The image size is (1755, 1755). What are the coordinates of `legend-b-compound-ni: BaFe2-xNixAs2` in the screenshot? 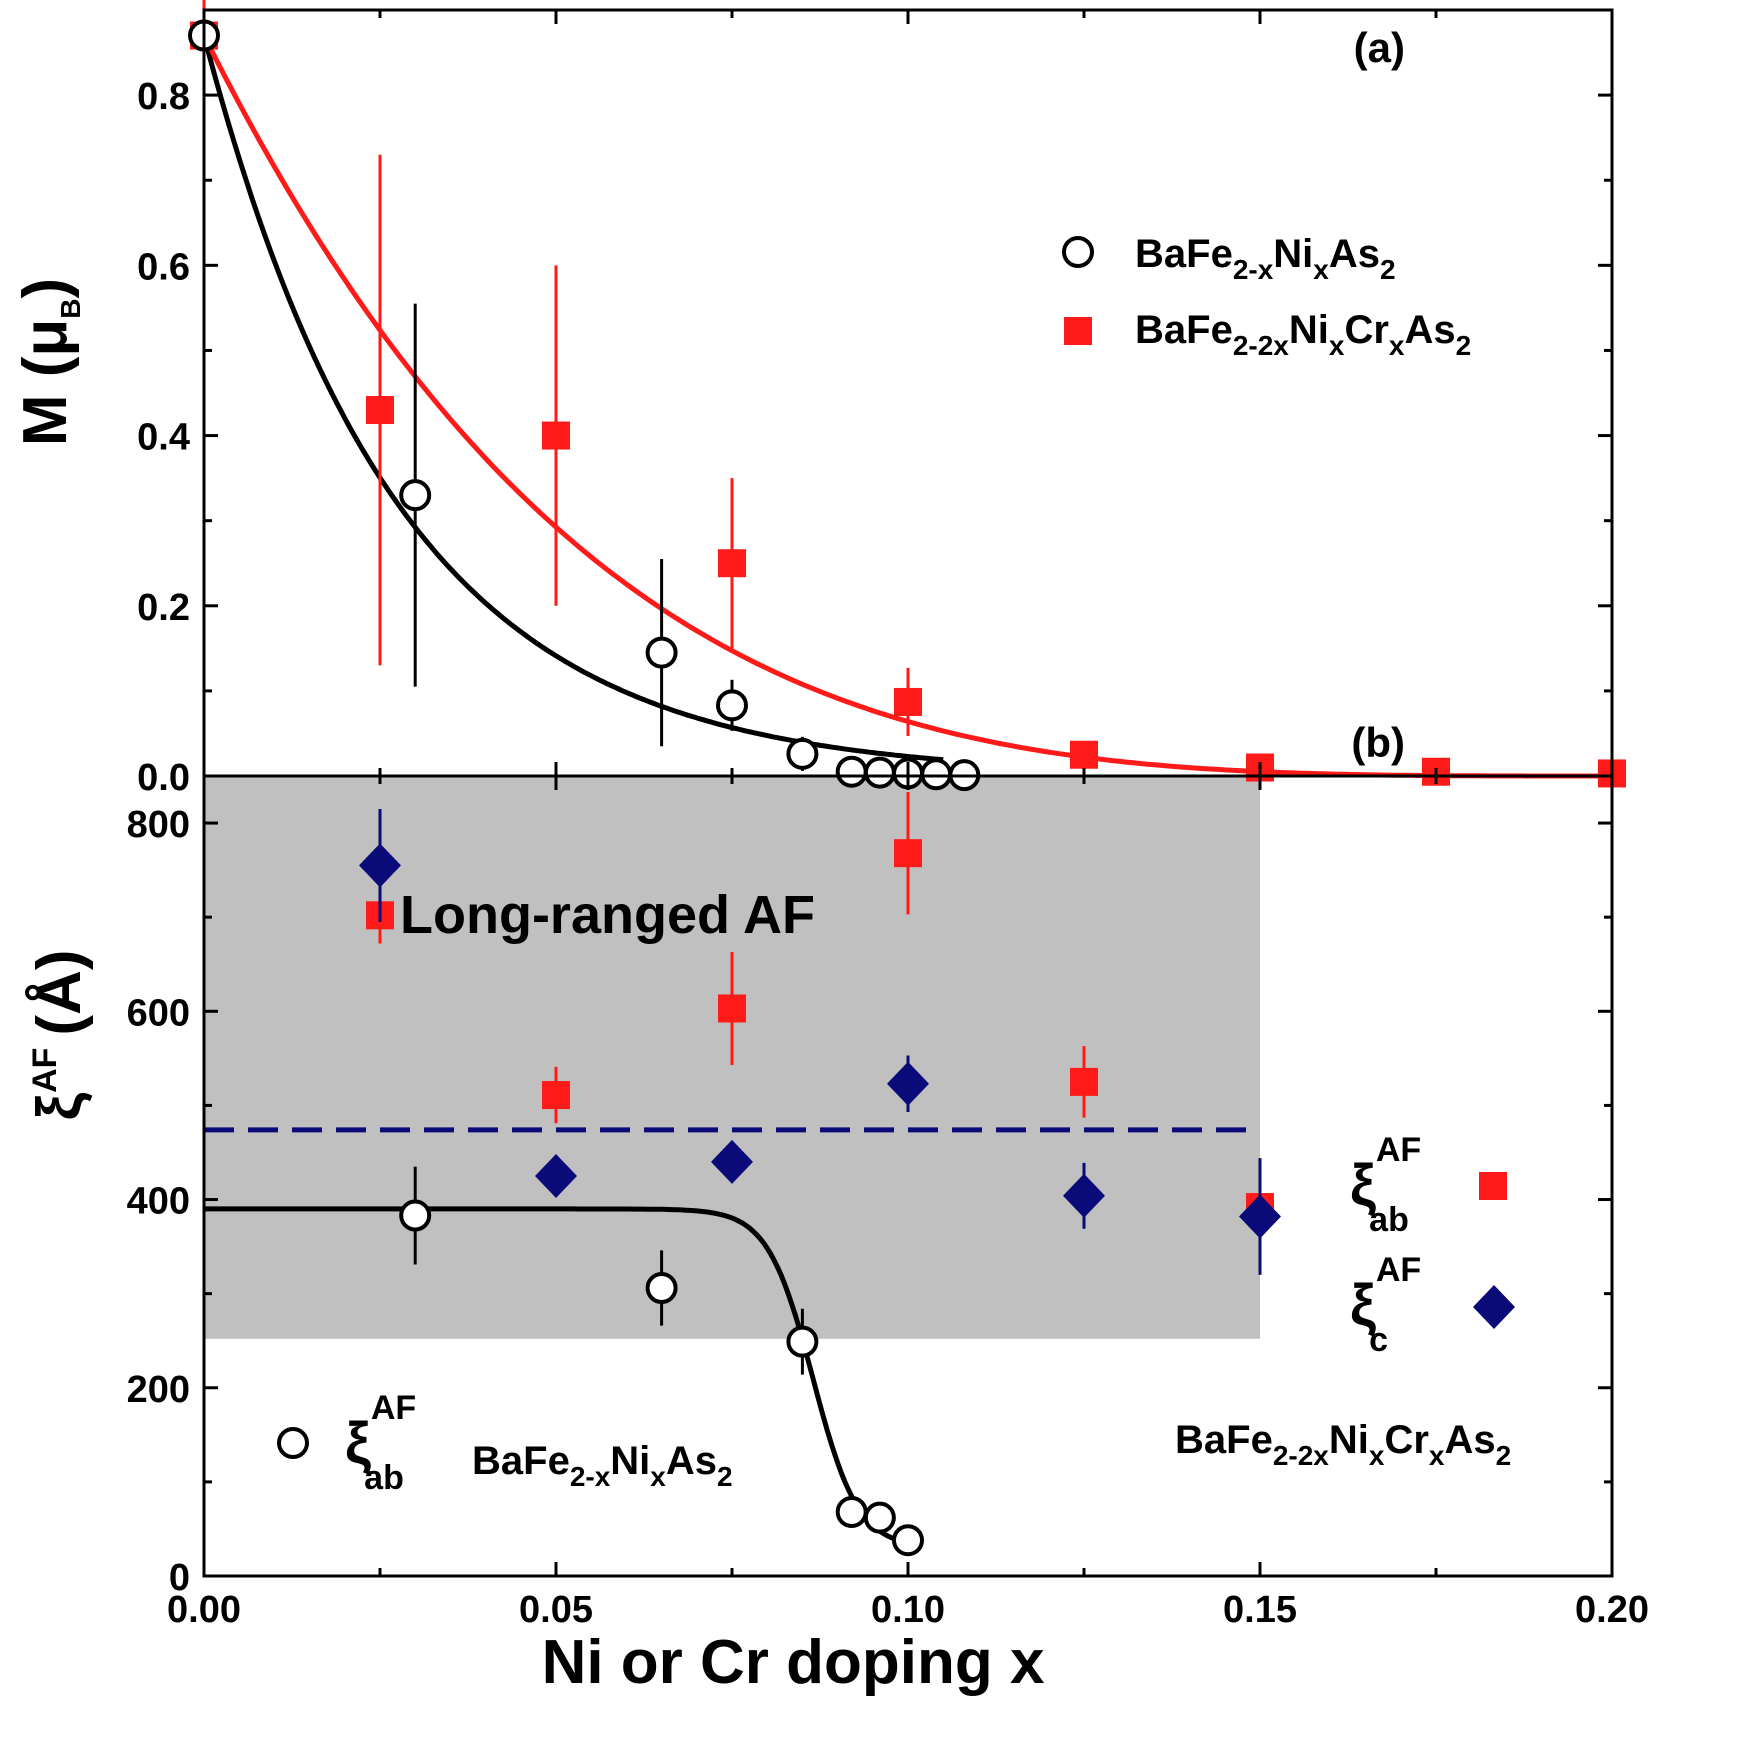 It's located at (602, 1465).